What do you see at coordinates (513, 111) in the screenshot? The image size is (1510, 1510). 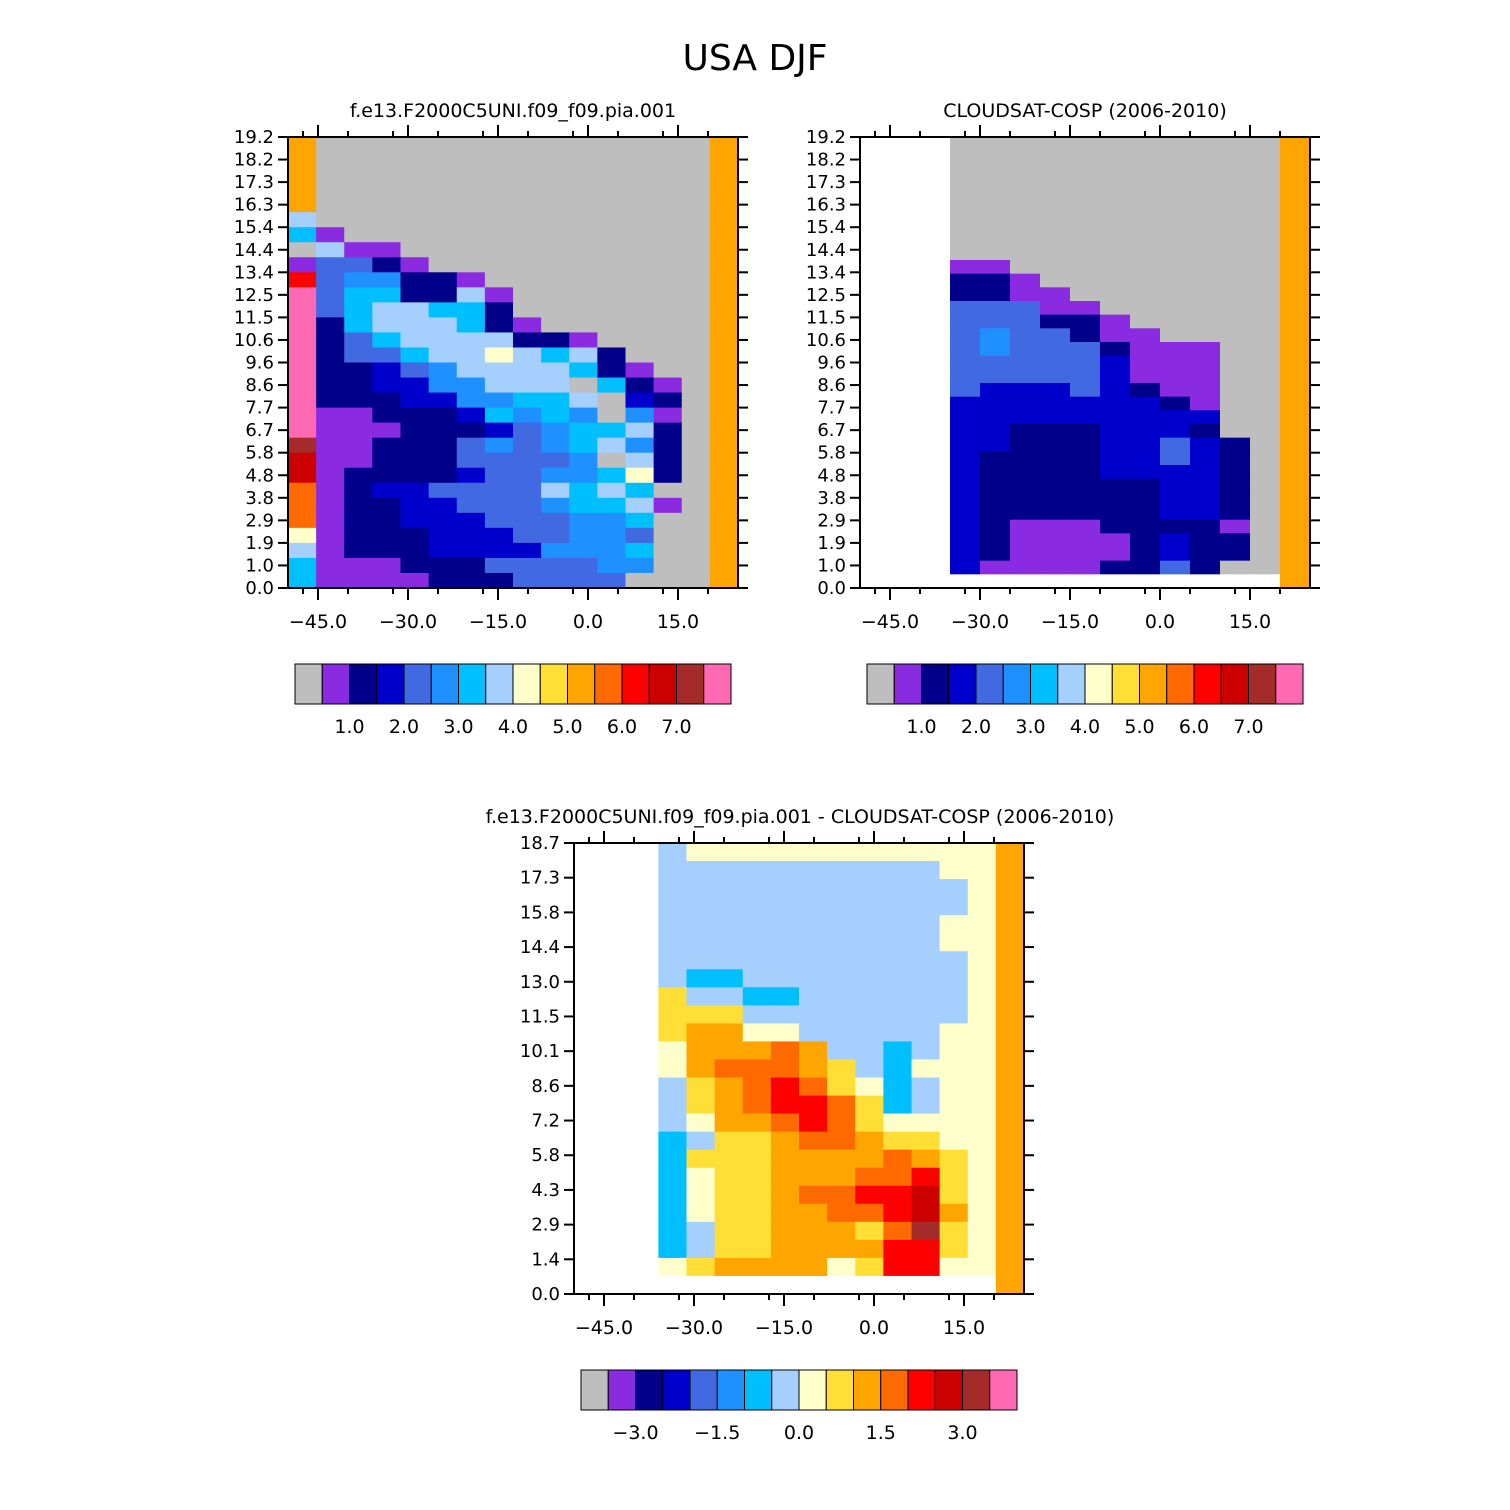 I see `panel-model-title: f.e13.F2000C5UNI.f09_f09.pia.001` at bounding box center [513, 111].